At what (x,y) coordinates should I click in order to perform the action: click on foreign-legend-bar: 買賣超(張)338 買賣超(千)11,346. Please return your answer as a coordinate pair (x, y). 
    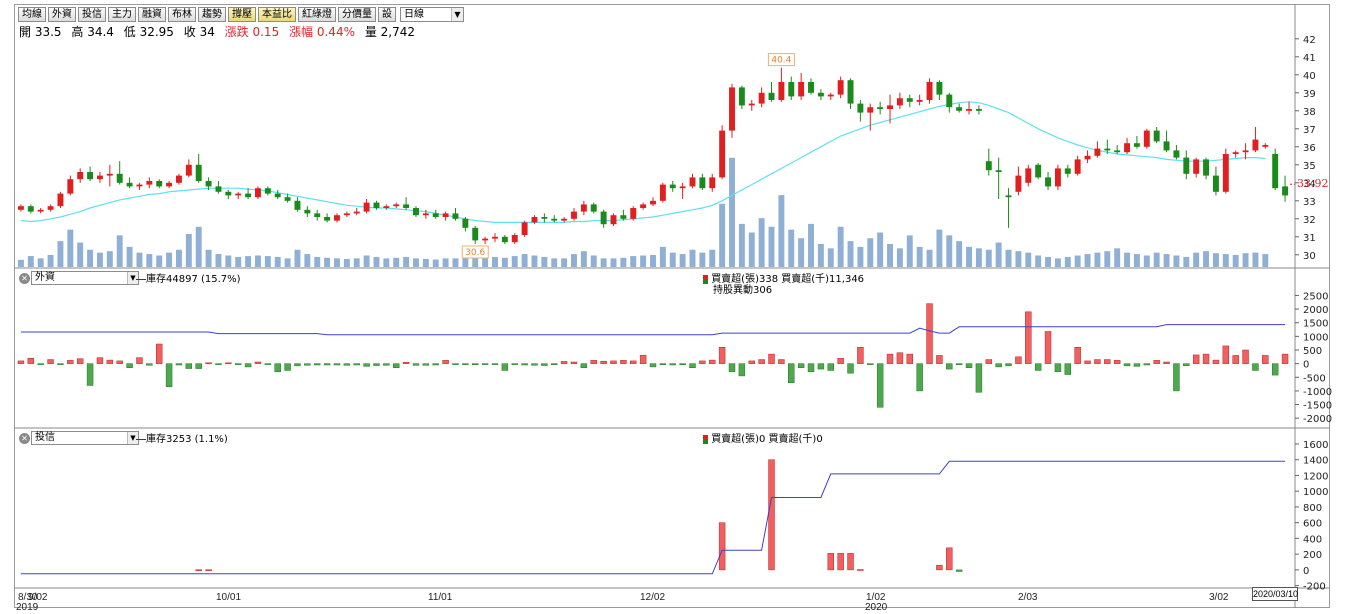
    Looking at the image, I should click on (783, 277).